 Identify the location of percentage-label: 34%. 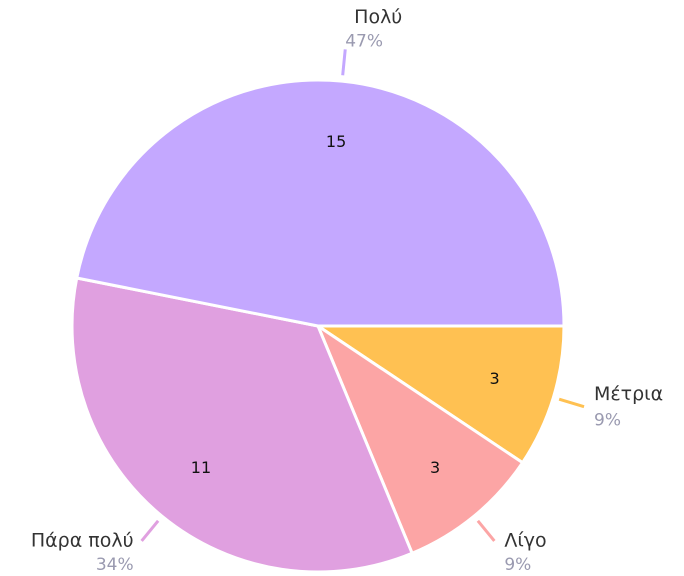
(115, 565).